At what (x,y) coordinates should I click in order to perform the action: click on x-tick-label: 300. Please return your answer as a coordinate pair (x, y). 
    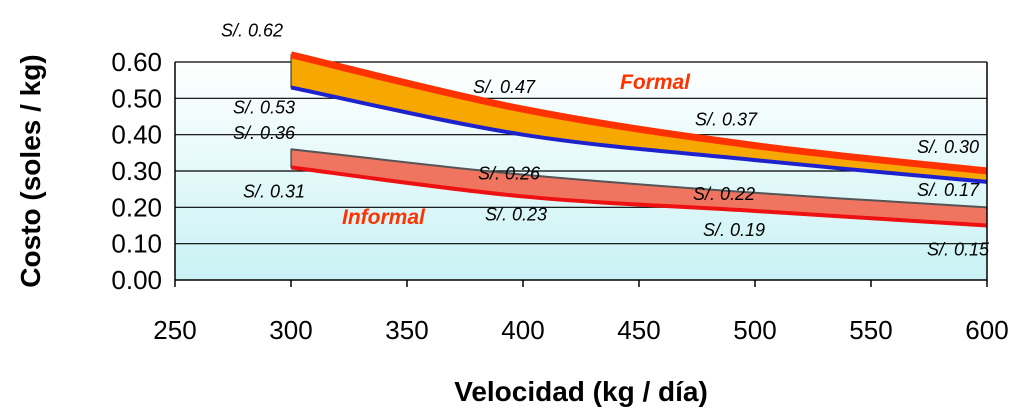
    Looking at the image, I should click on (290, 330).